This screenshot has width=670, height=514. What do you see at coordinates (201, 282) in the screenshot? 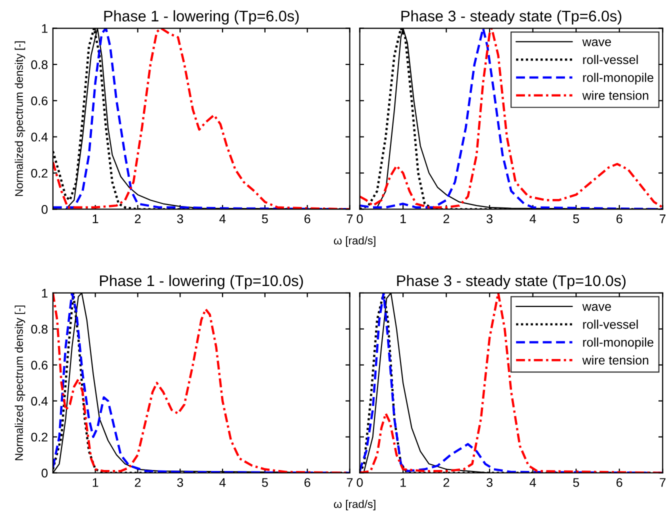
I see `chart-title: Phase 1 - lowering (Tp=10.0s)` at bounding box center [201, 282].